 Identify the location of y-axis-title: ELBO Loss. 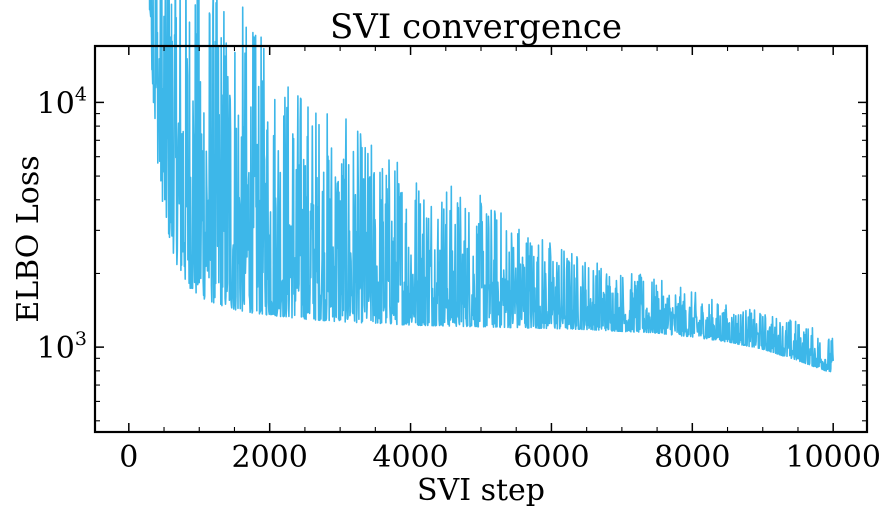
(28, 238).